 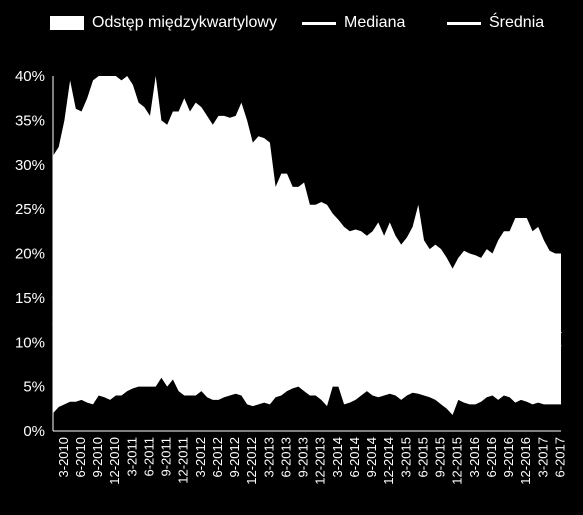 I want to click on x-tick-label: 12-2012, so click(x=251, y=461).